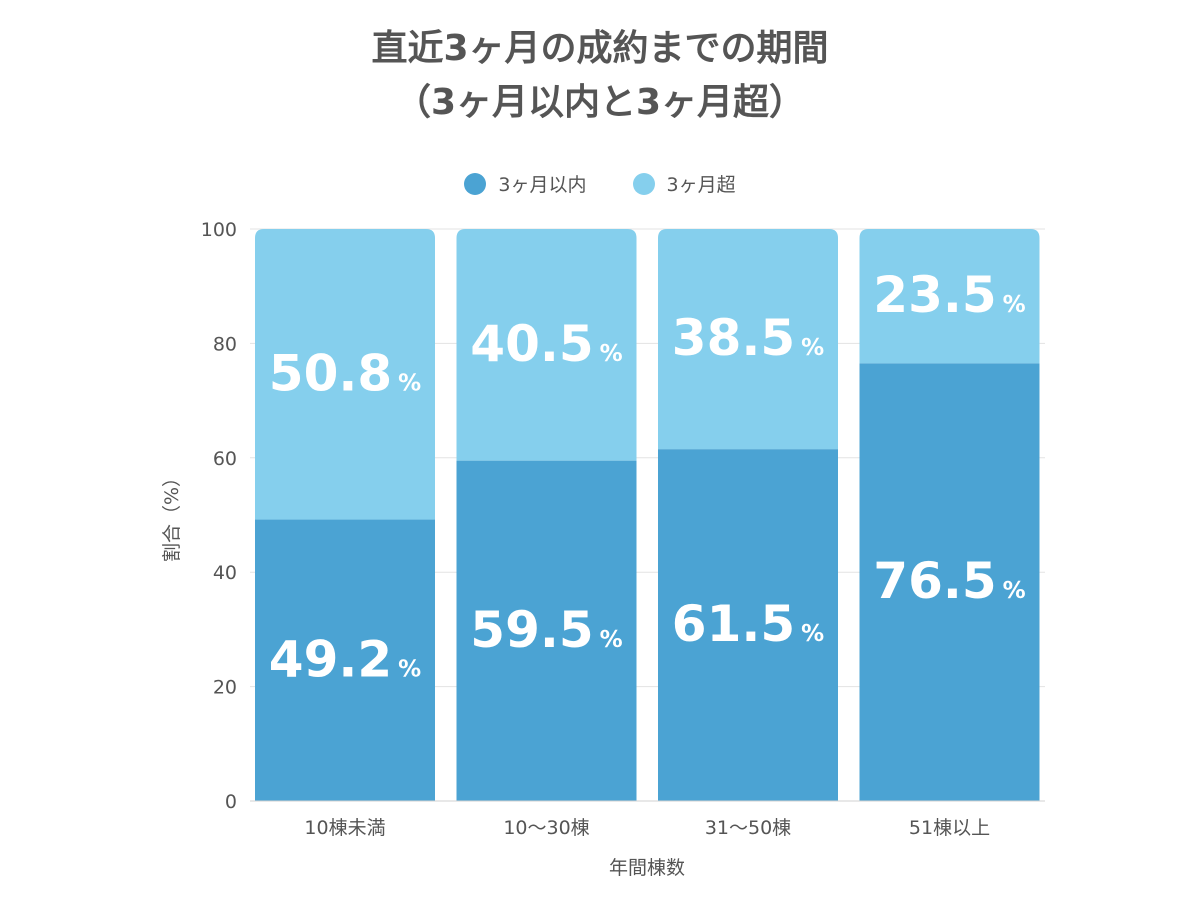  I want to click on data-label: 76.5%, so click(949, 581).